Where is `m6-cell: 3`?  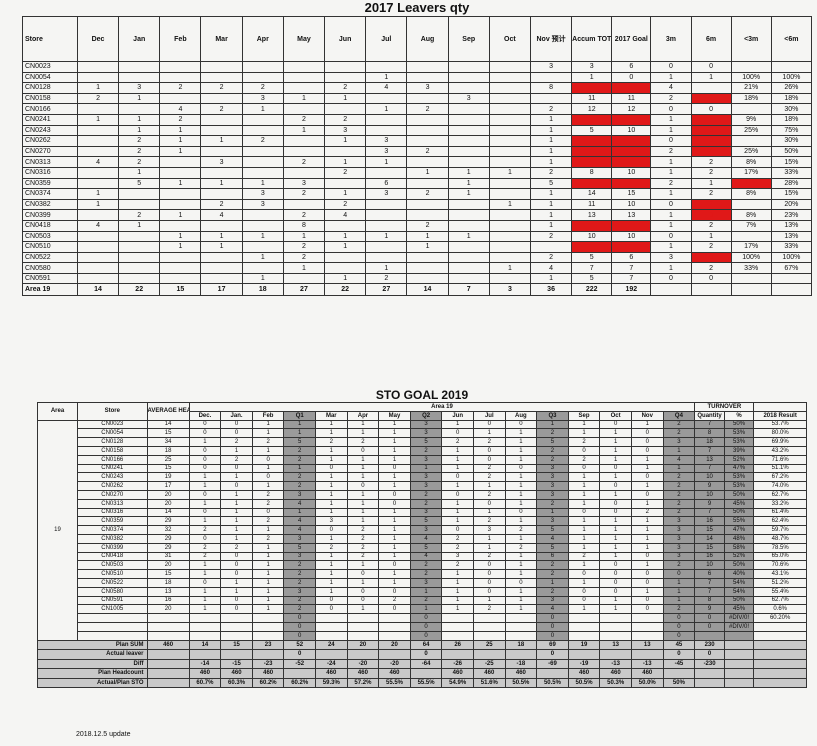
m6-cell: 3 is located at coordinates (711, 257).